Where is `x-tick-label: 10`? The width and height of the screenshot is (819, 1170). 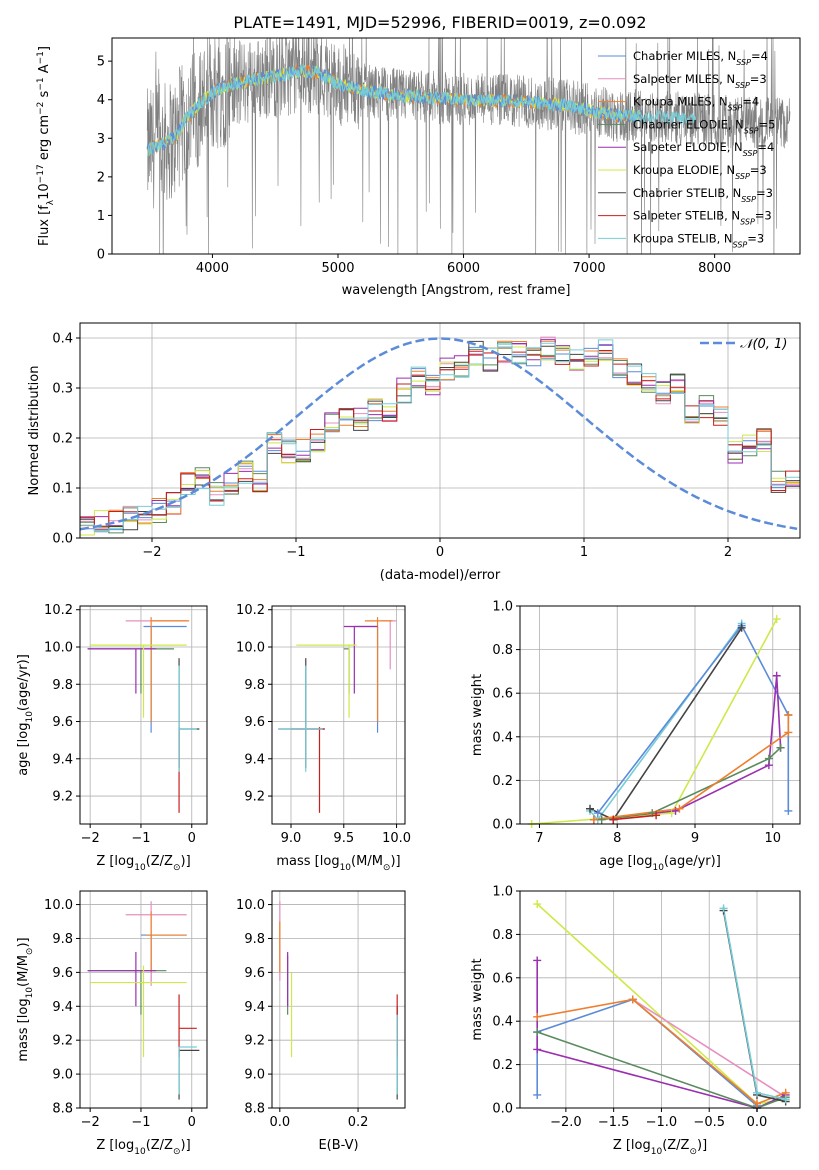 x-tick-label: 10 is located at coordinates (773, 838).